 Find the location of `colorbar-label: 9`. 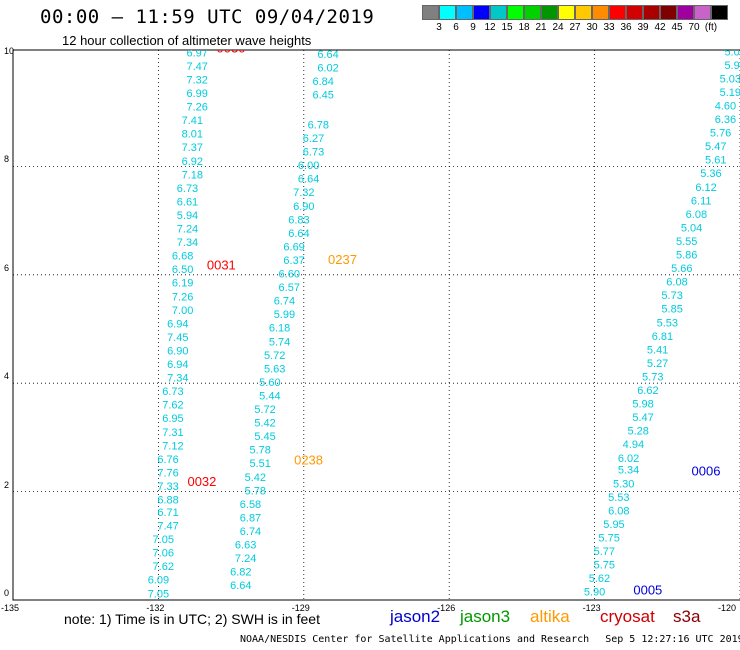

colorbar-label: 9 is located at coordinates (473, 27).